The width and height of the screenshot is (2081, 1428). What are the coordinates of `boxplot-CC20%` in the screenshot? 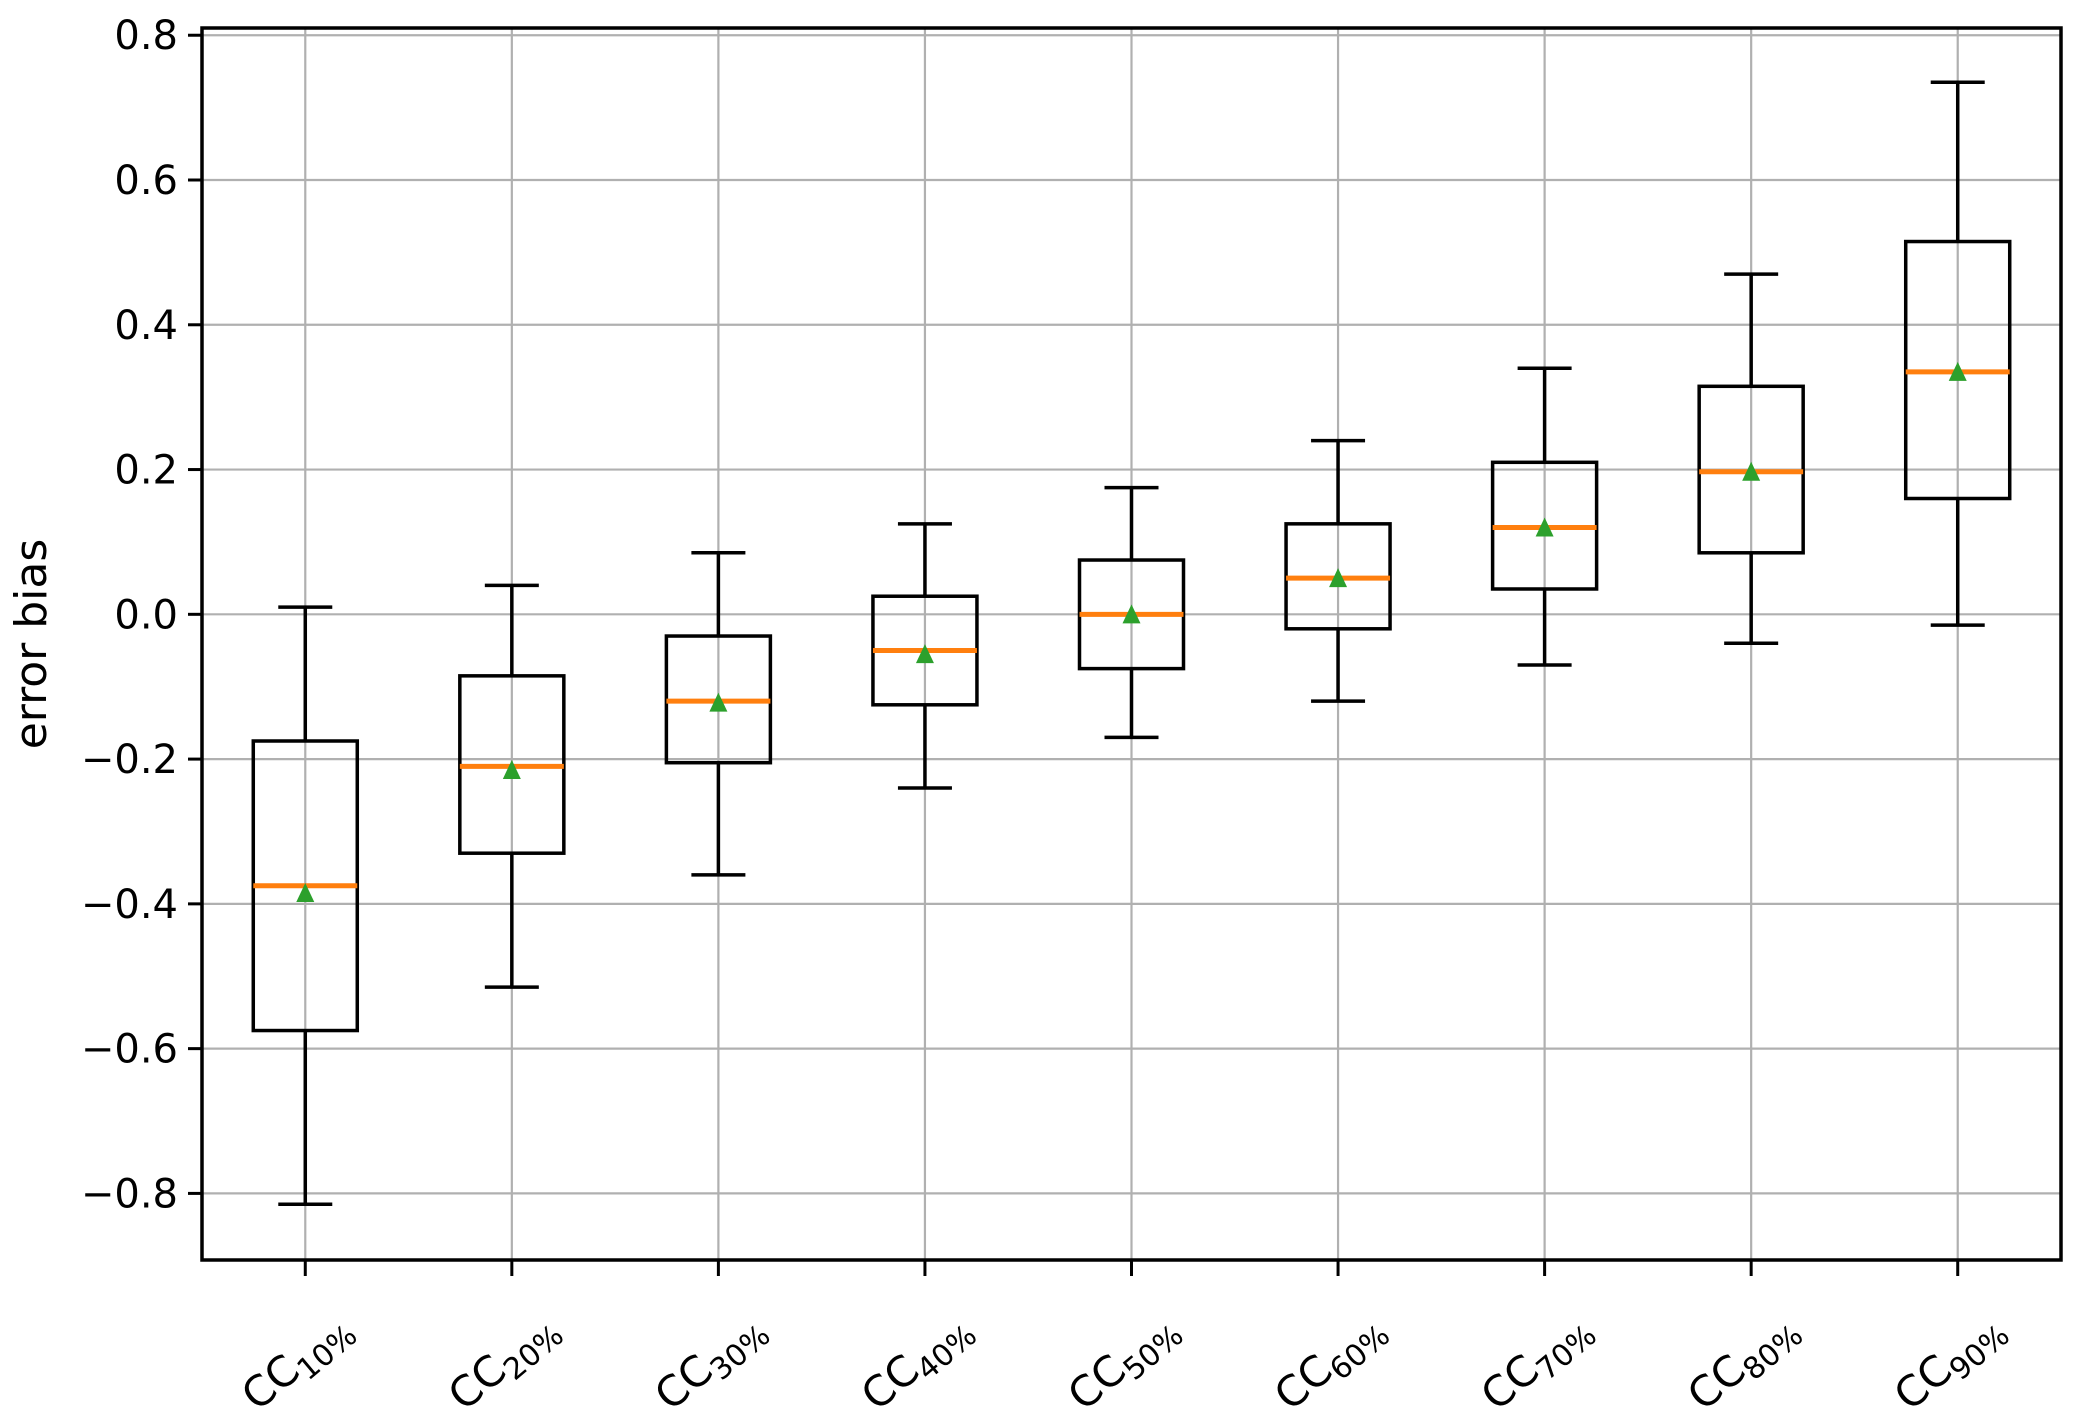 It's located at (512, 786).